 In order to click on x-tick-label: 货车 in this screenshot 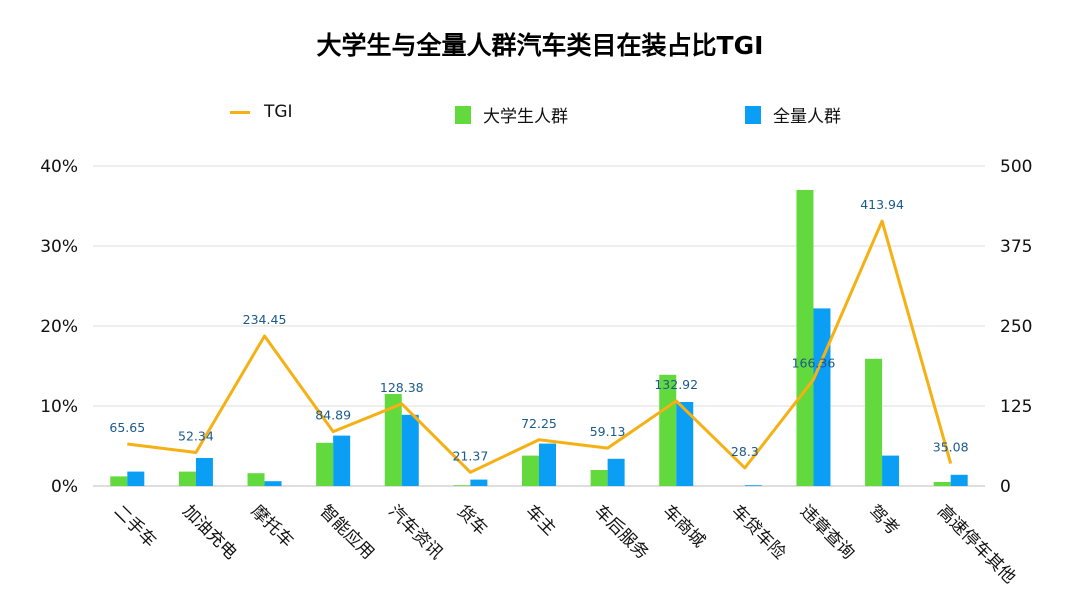, I will do `click(472, 520)`.